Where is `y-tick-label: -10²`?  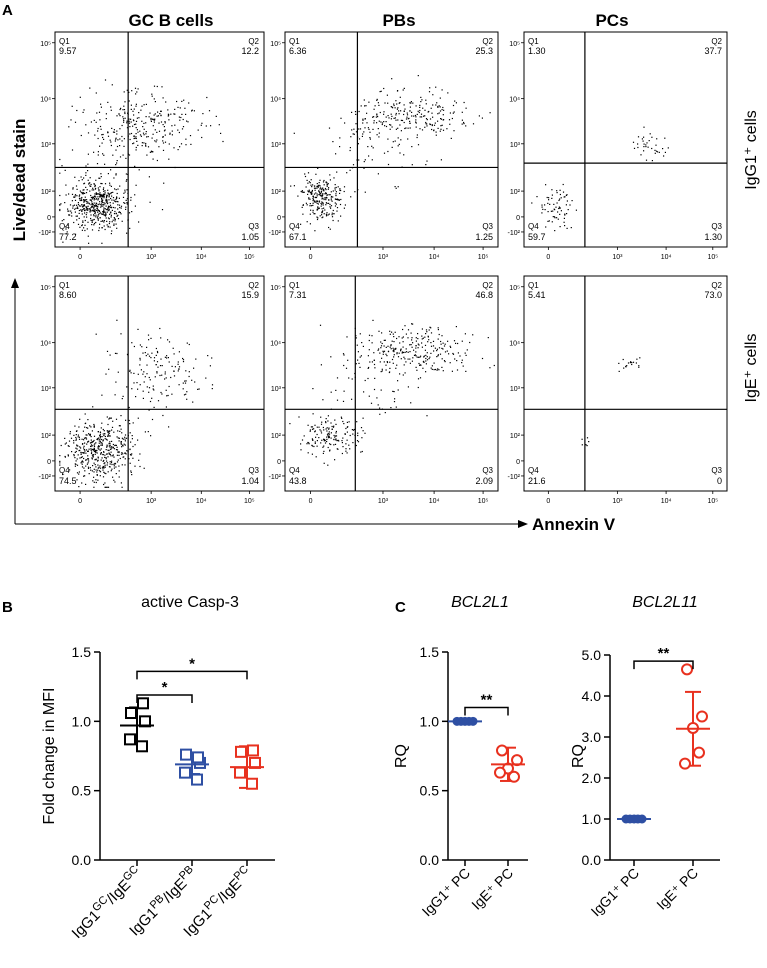 y-tick-label: -10² is located at coordinates (514, 233).